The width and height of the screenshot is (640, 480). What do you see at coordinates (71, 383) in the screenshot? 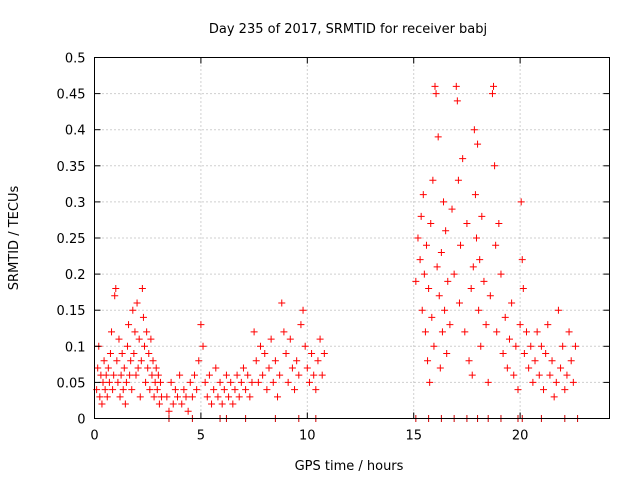
I see `y-tick-label: 0.05` at bounding box center [71, 383].